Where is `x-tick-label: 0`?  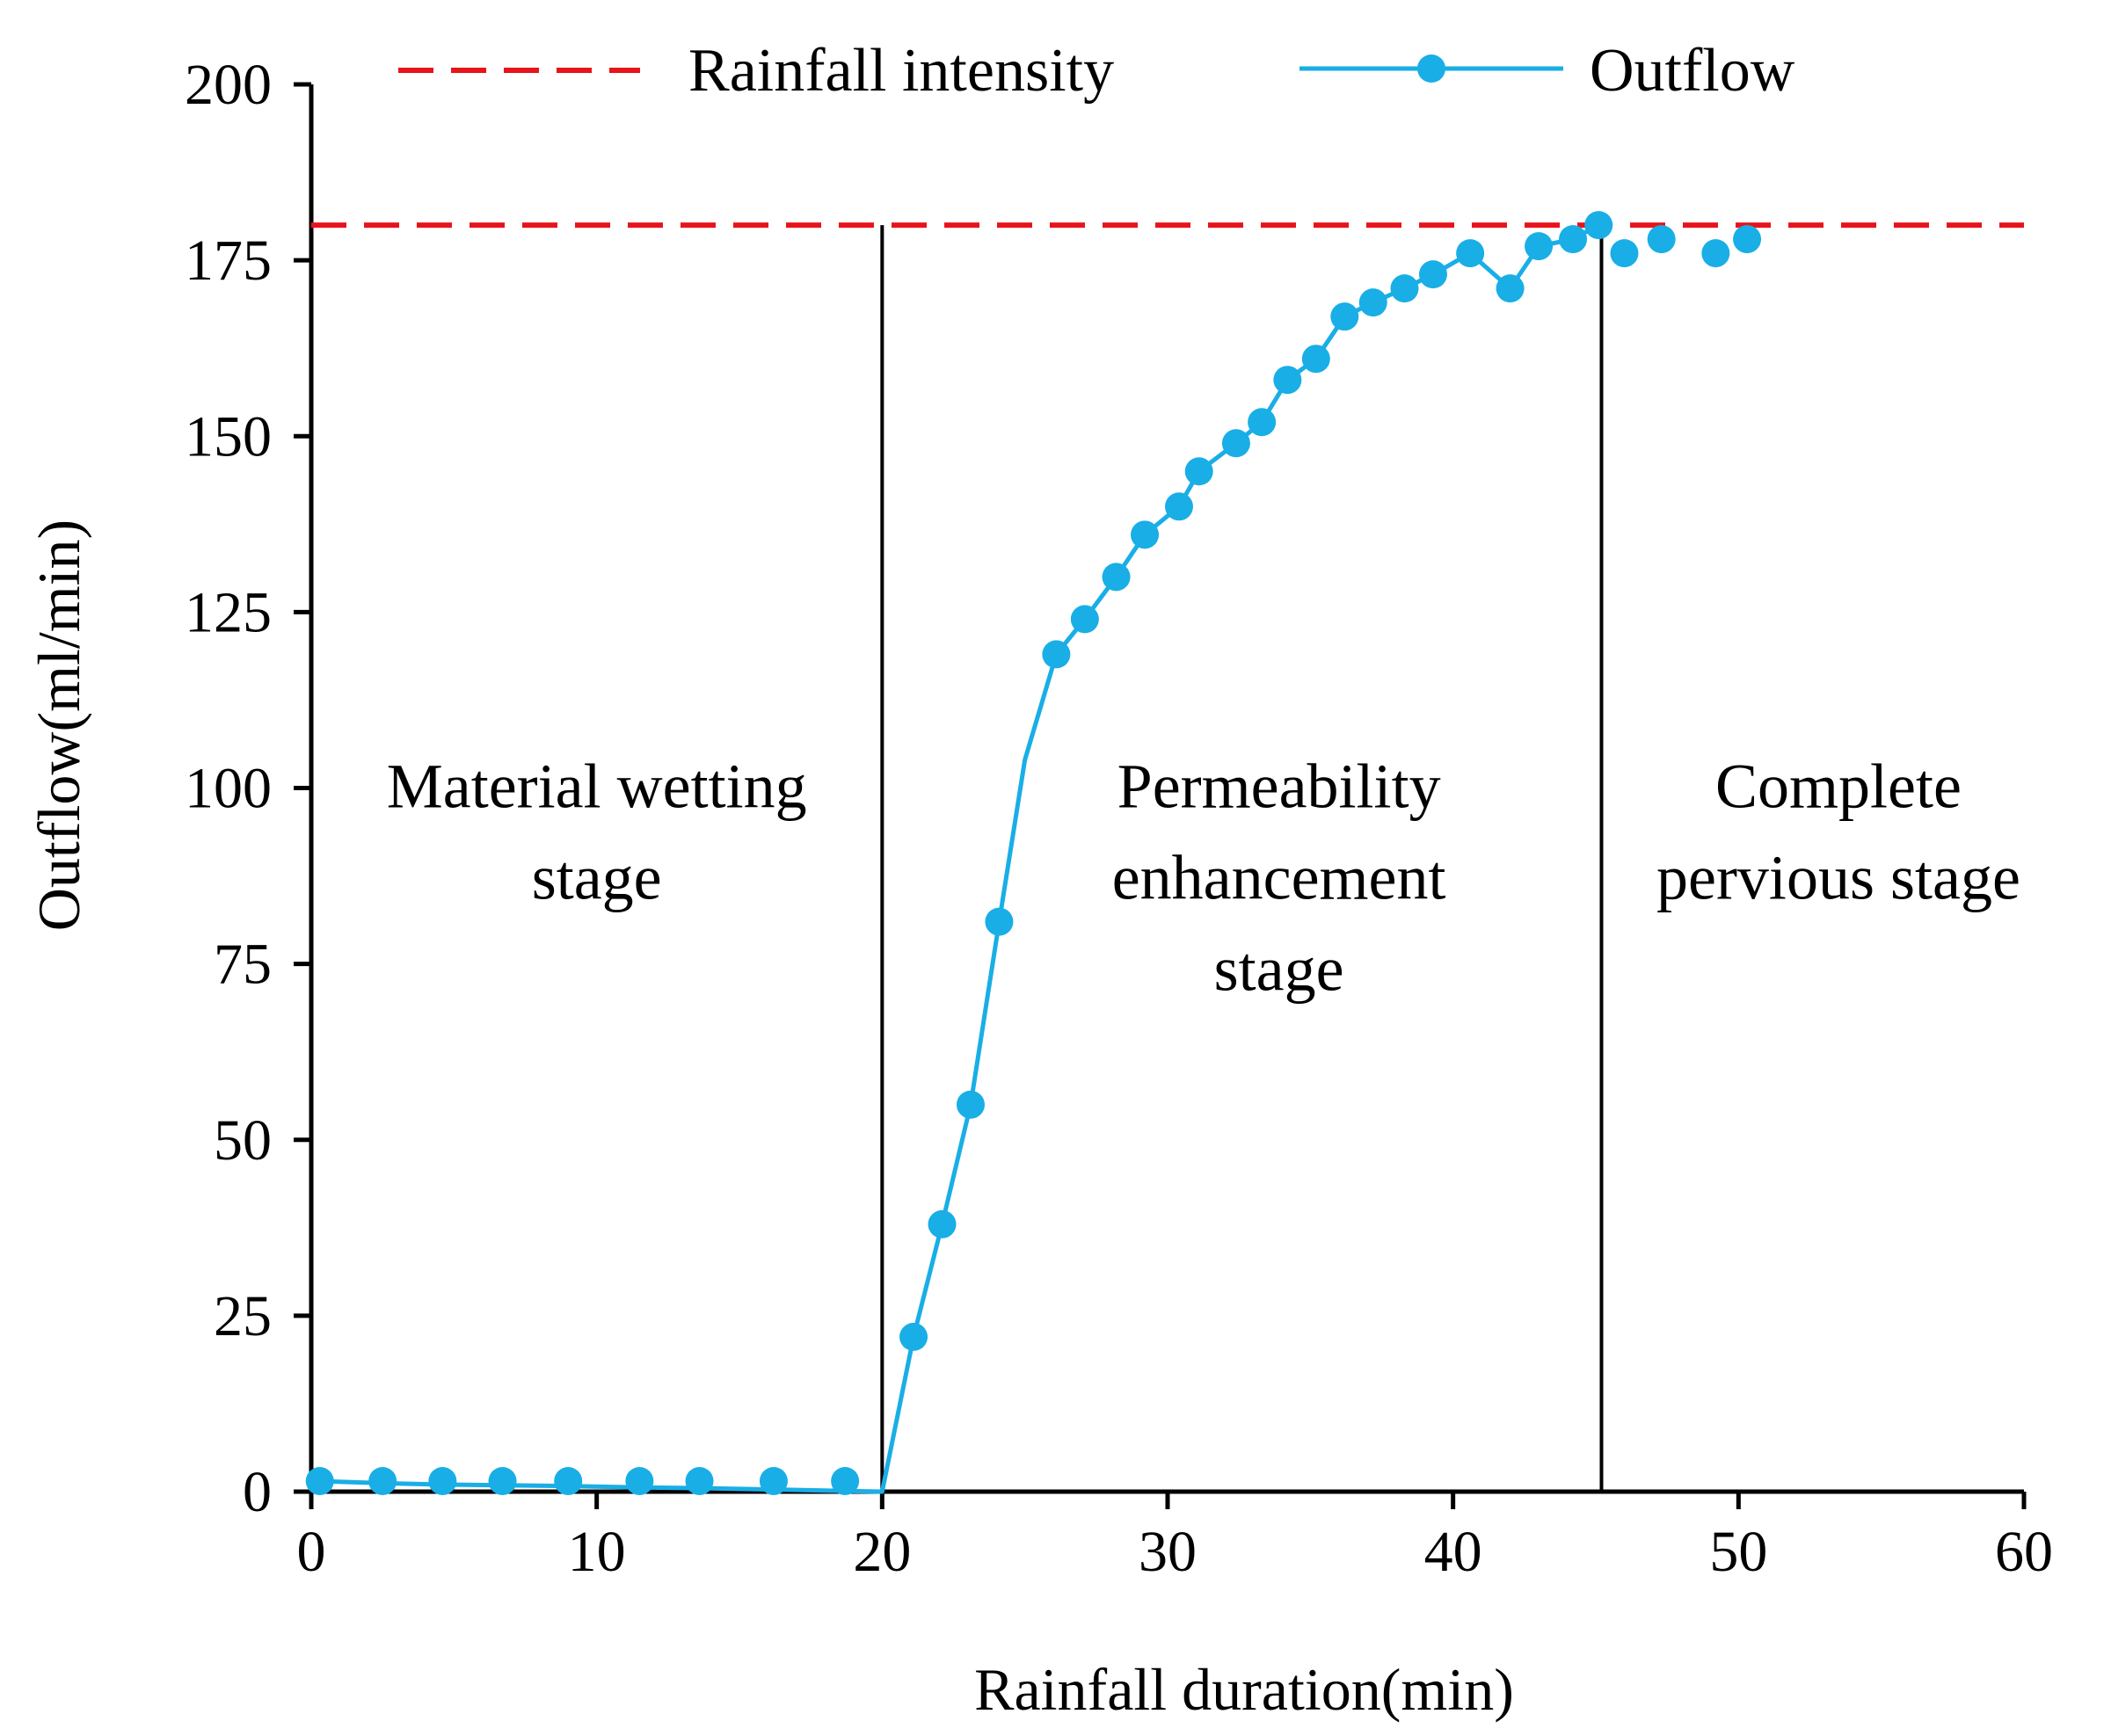
x-tick-label: 0 is located at coordinates (311, 1552).